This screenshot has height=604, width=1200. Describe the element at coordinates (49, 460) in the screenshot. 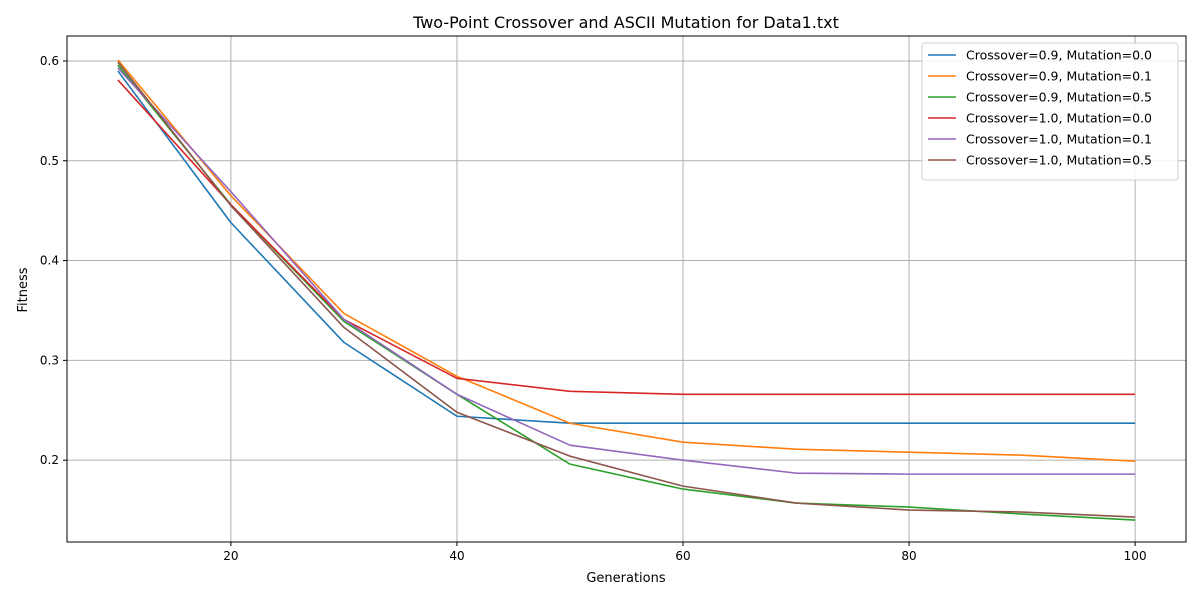

I see `y-tick-label: 0.2` at that location.